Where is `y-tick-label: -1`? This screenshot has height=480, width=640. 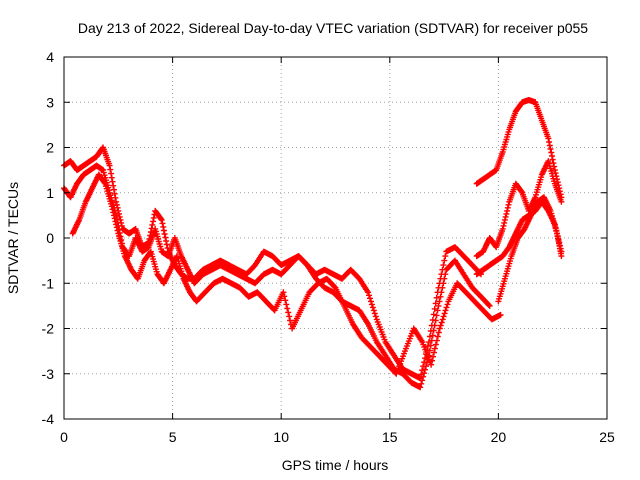
y-tick-label: -1 is located at coordinates (48, 283).